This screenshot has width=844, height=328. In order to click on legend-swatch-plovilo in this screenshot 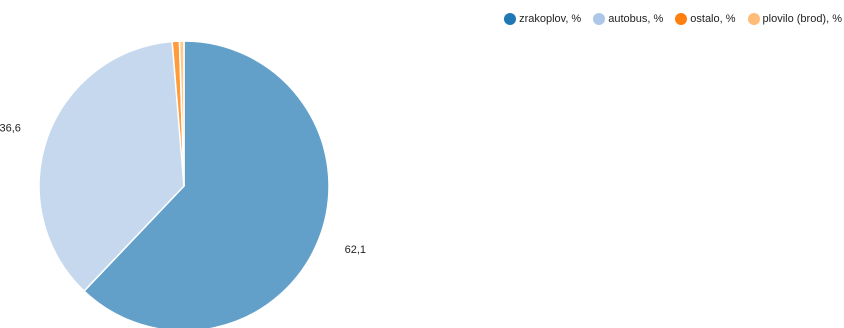, I will do `click(753, 19)`.